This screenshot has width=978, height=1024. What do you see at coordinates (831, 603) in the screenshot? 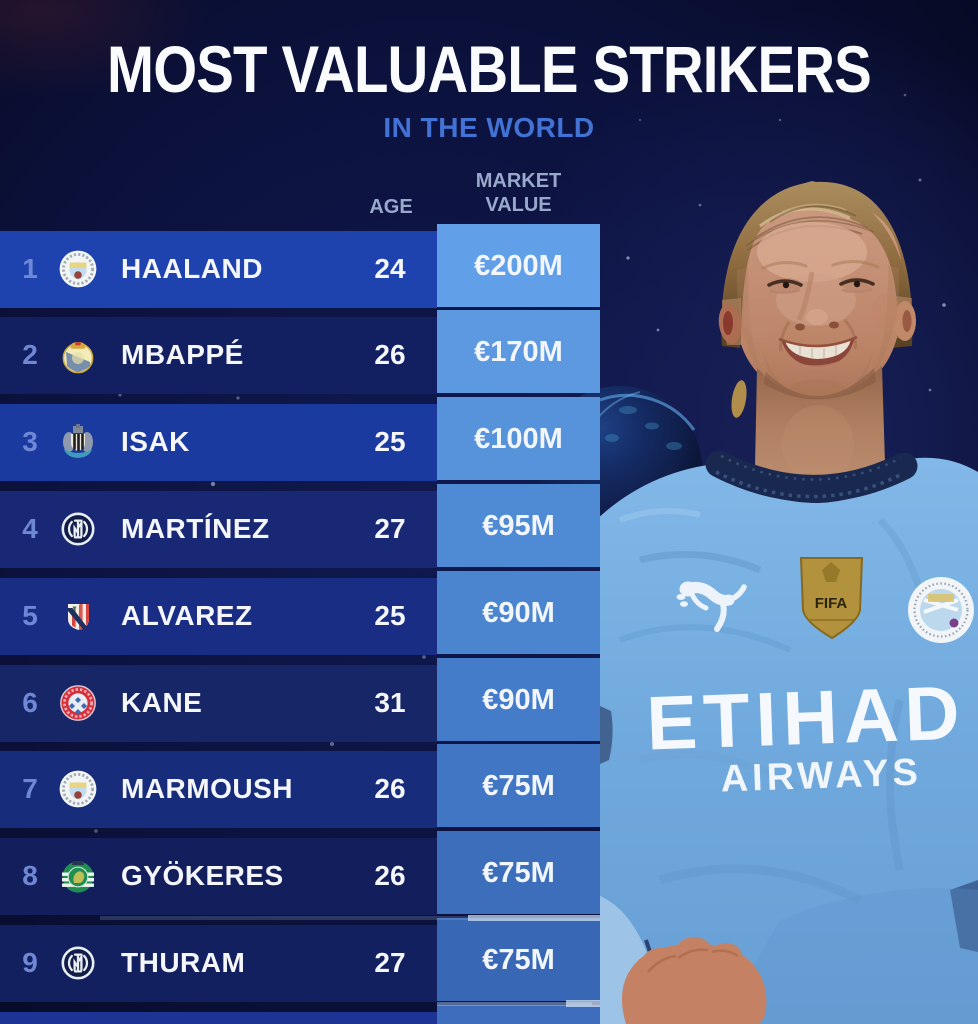
I see `svg-text: FIFA` at bounding box center [831, 603].